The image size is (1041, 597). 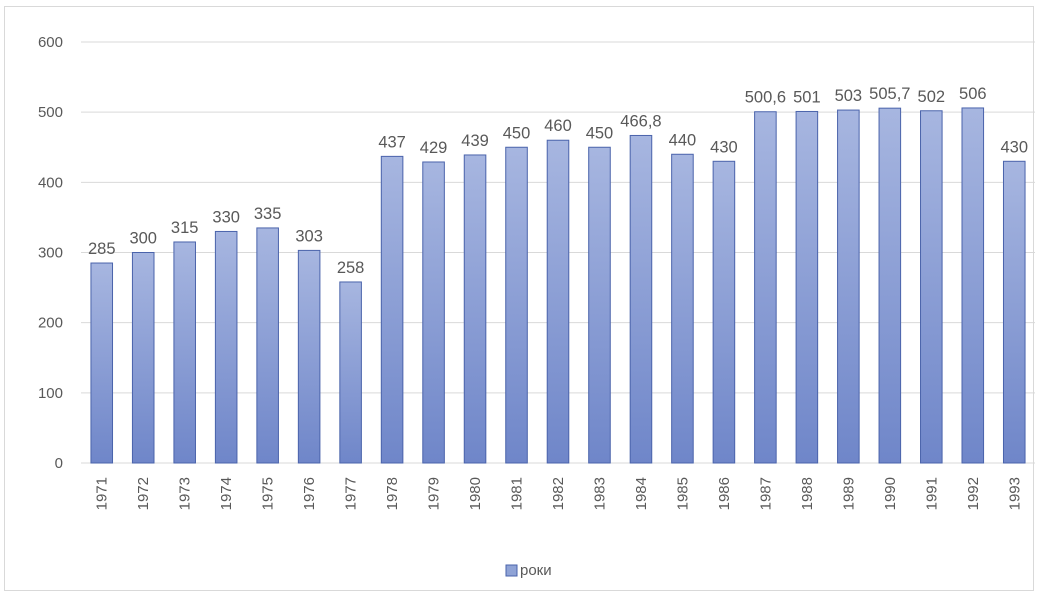 I want to click on data-label: 466,8, so click(x=640, y=121).